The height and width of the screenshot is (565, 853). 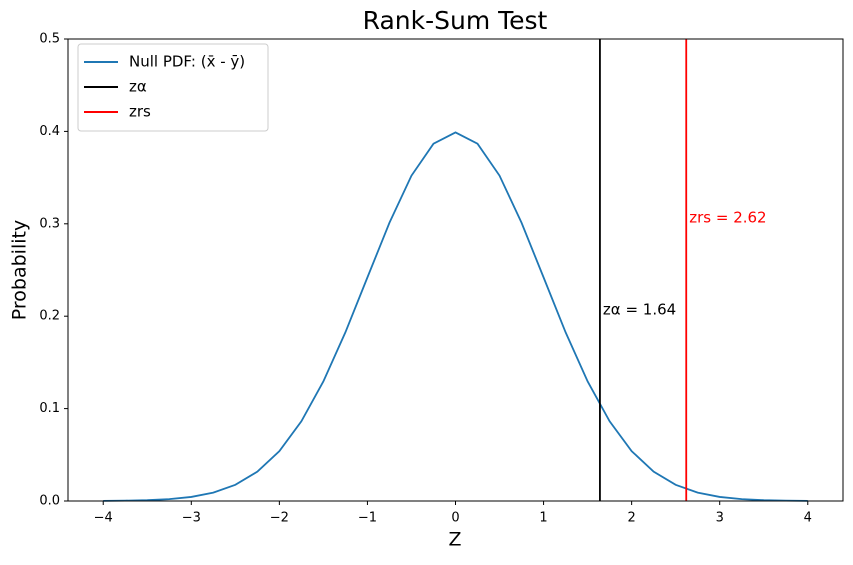 What do you see at coordinates (49, 408) in the screenshot?
I see `y-tick-label: 0.1` at bounding box center [49, 408].